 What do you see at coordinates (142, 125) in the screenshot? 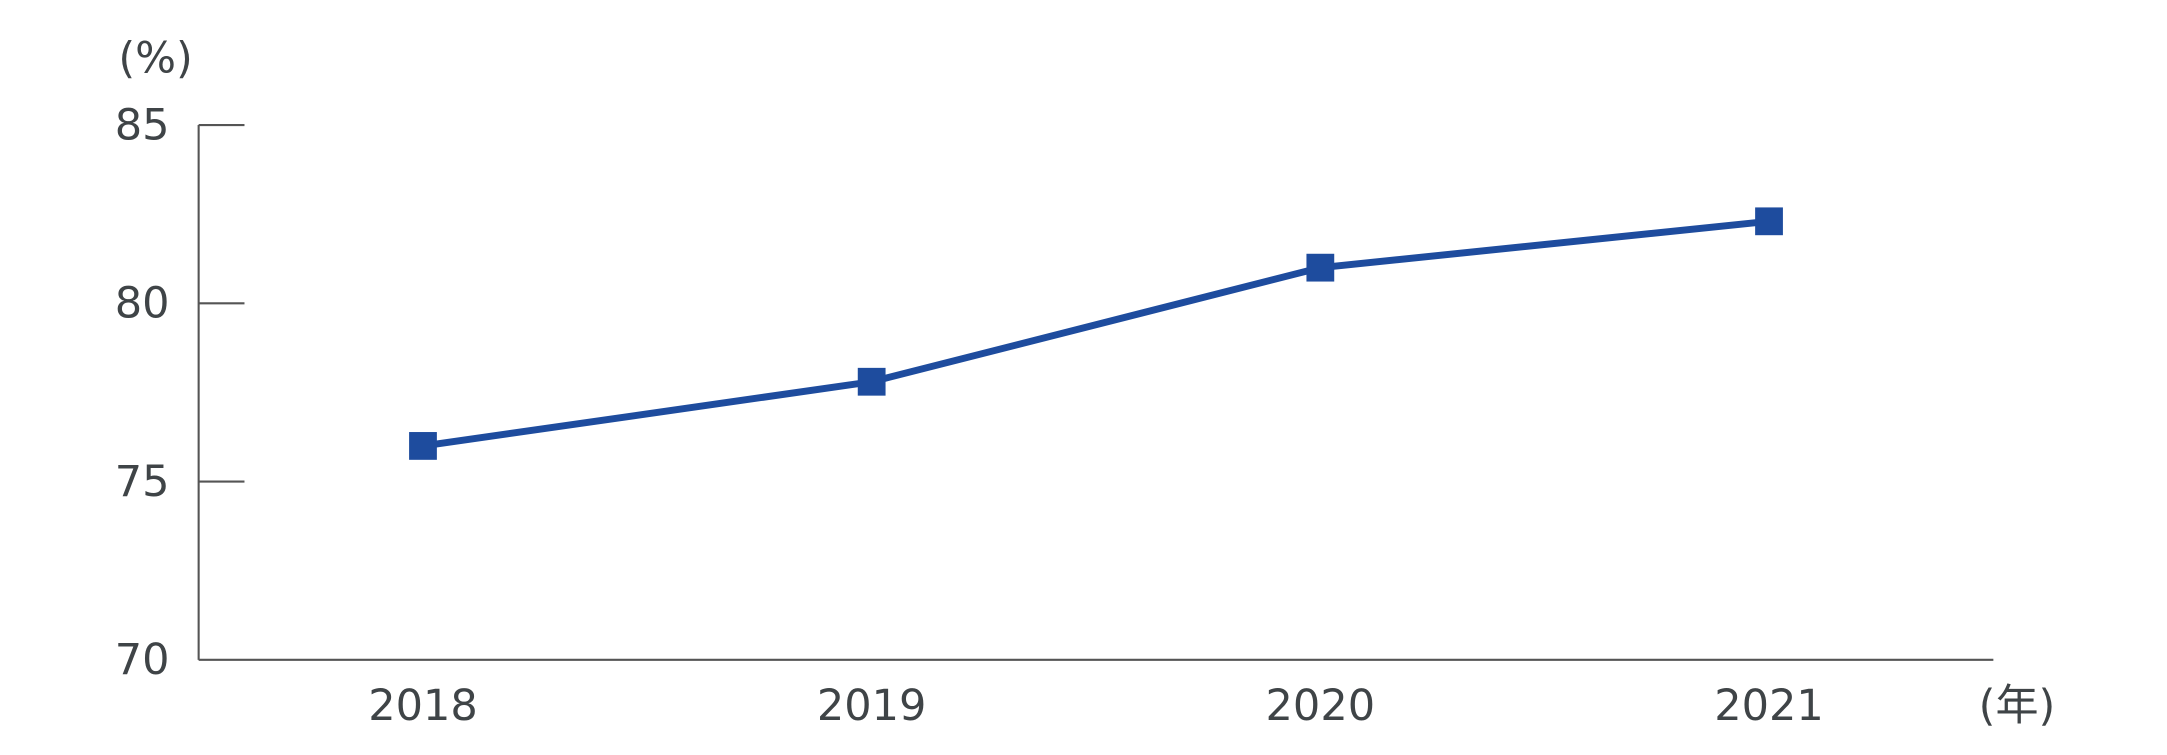
I see `y-tick-label: 85` at bounding box center [142, 125].